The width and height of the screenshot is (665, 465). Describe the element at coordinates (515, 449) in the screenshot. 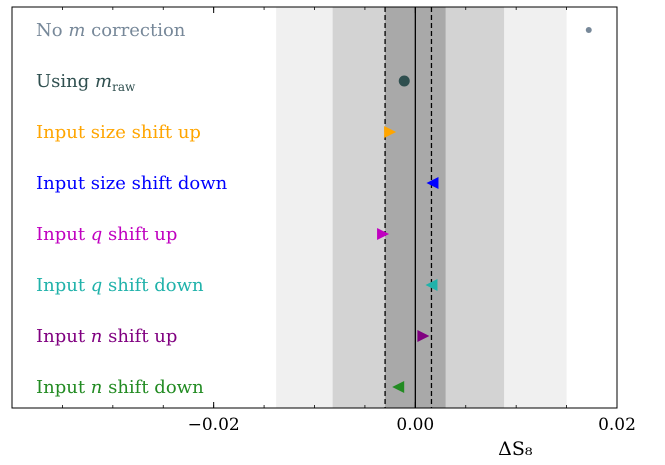

I see `x-axis-label: ΔS₈` at that location.